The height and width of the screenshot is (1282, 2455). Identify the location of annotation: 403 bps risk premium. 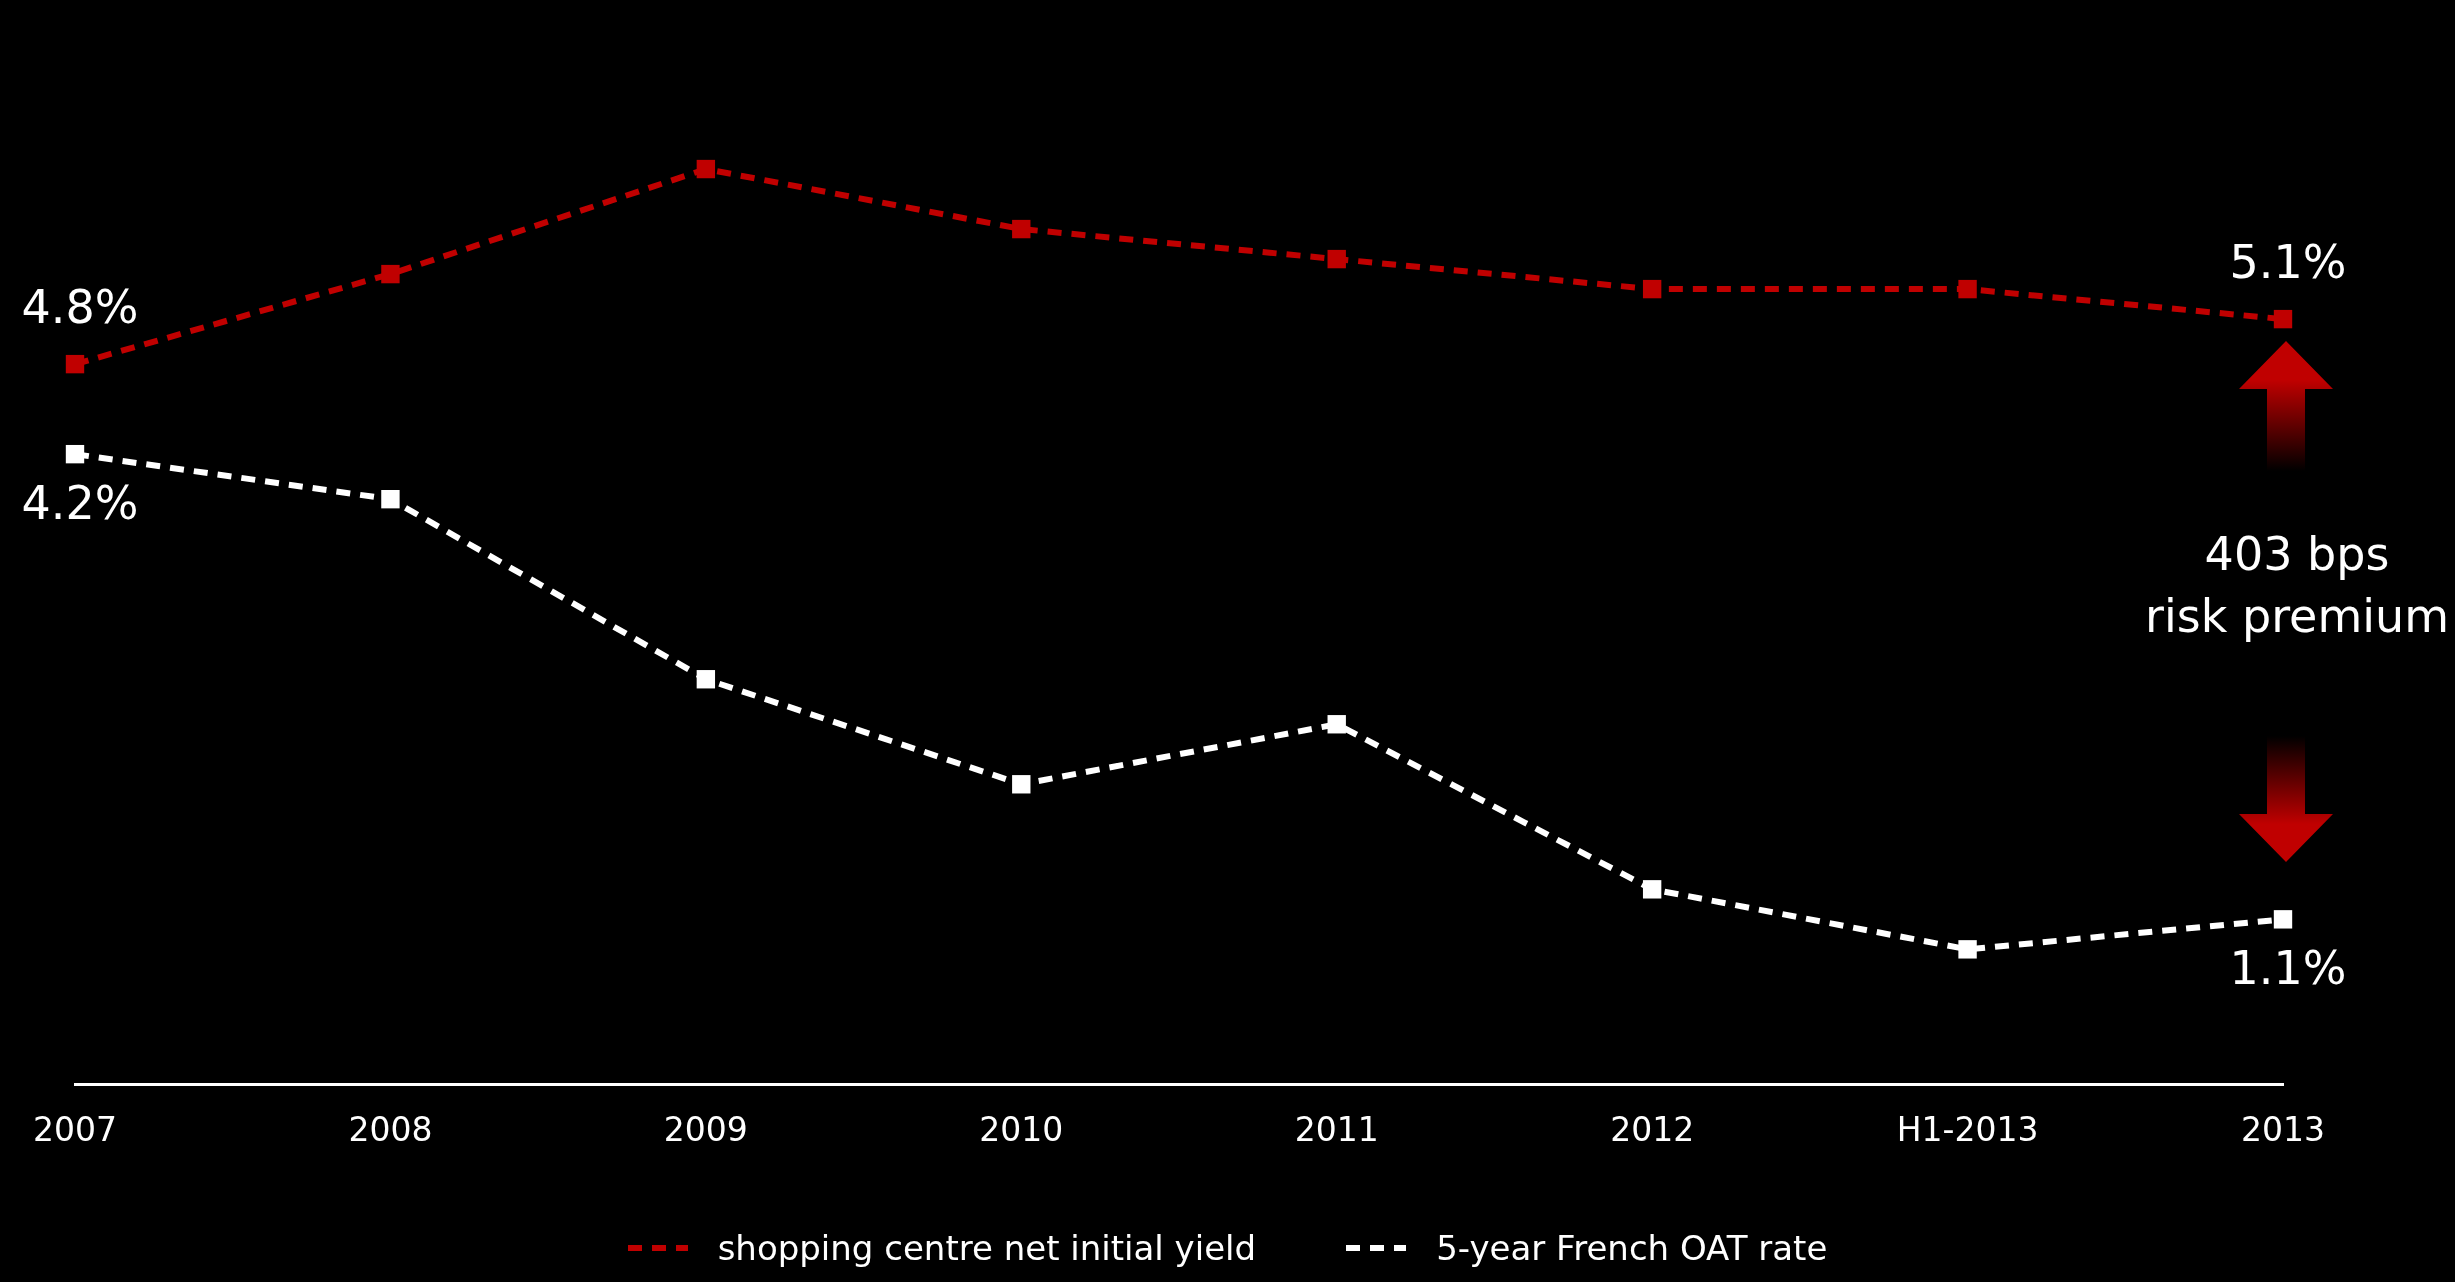
(2297, 585).